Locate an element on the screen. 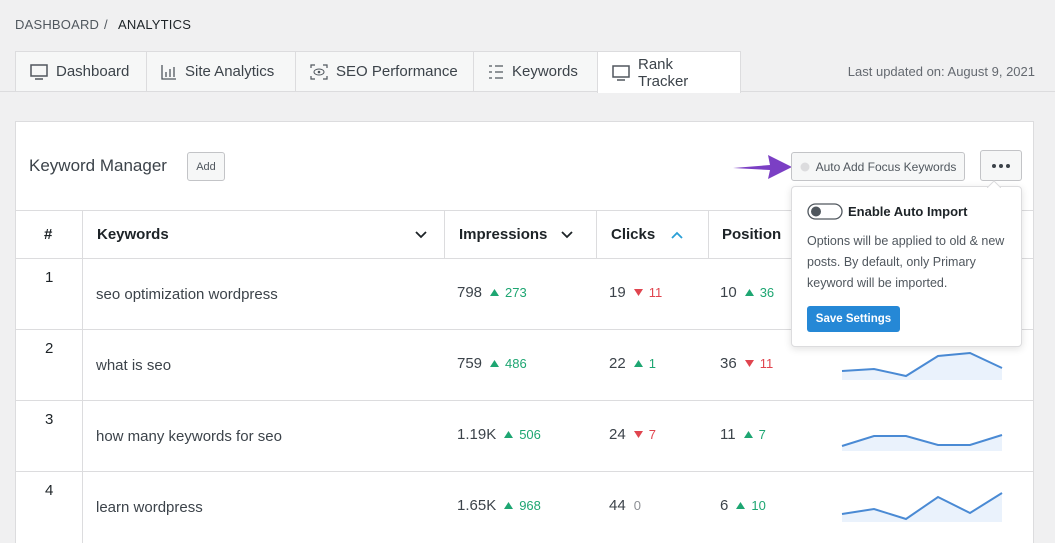  metric-change: 0 is located at coordinates (637, 505).